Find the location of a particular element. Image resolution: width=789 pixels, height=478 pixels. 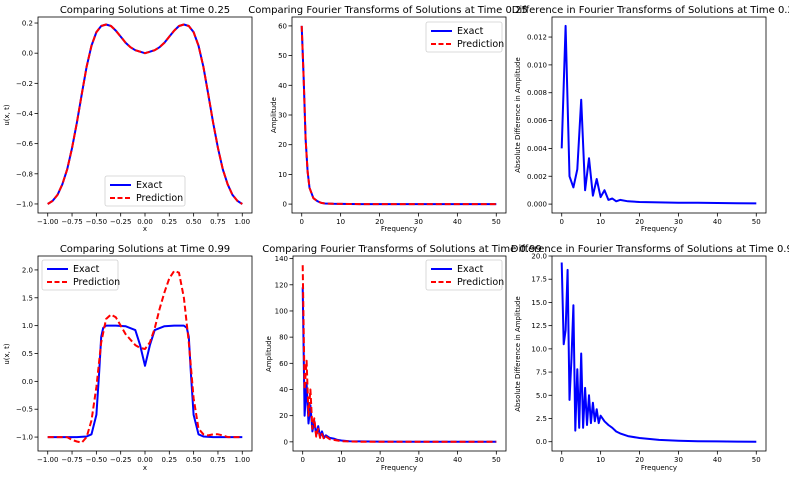

y-tick-label: 7.5 is located at coordinates (541, 373).